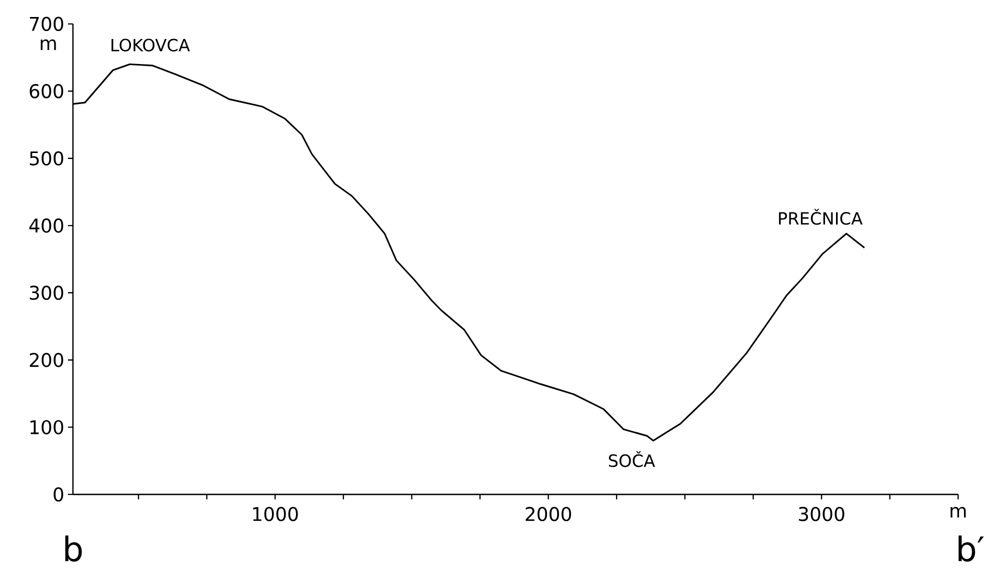  What do you see at coordinates (47, 427) in the screenshot?
I see `y-tick-label: 100` at bounding box center [47, 427].